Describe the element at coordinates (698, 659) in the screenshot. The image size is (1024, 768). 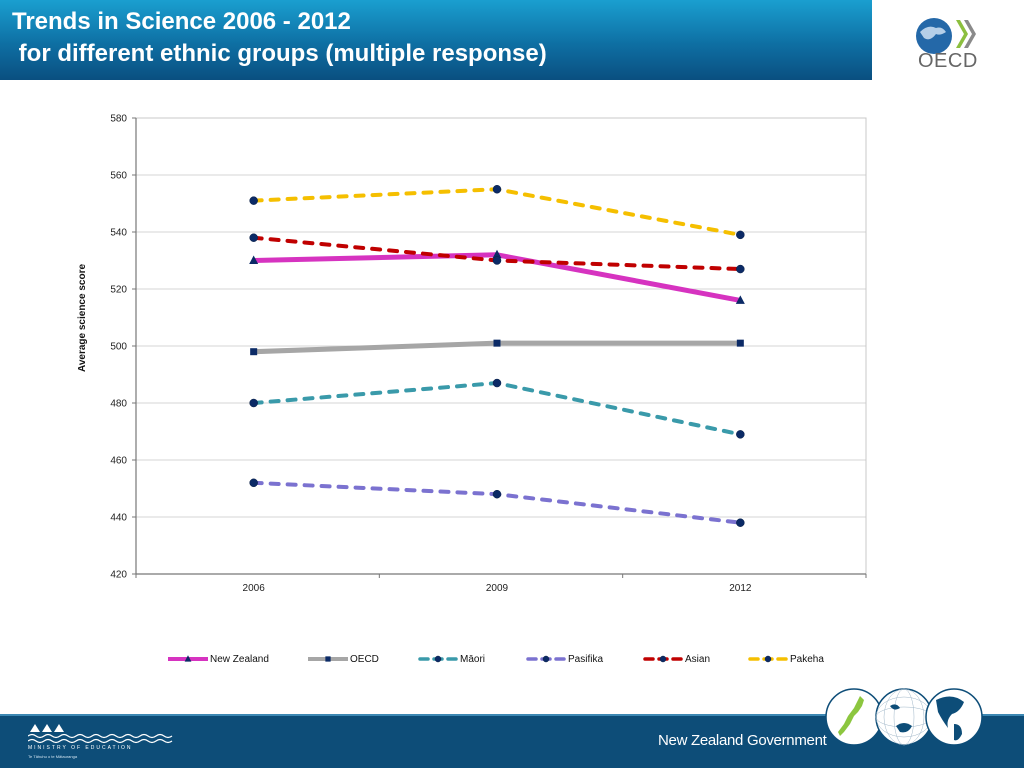
I see `legend-label: Asian` at that location.